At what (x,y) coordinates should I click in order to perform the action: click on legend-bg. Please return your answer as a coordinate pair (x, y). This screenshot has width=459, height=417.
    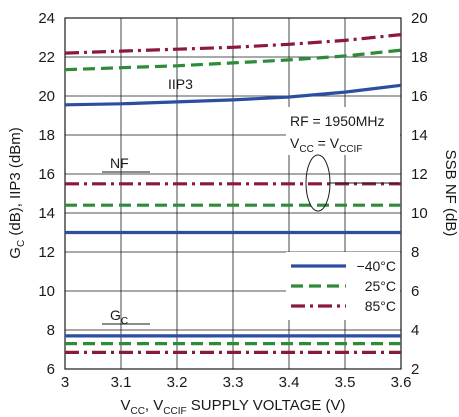
    Looking at the image, I should click on (343, 286).